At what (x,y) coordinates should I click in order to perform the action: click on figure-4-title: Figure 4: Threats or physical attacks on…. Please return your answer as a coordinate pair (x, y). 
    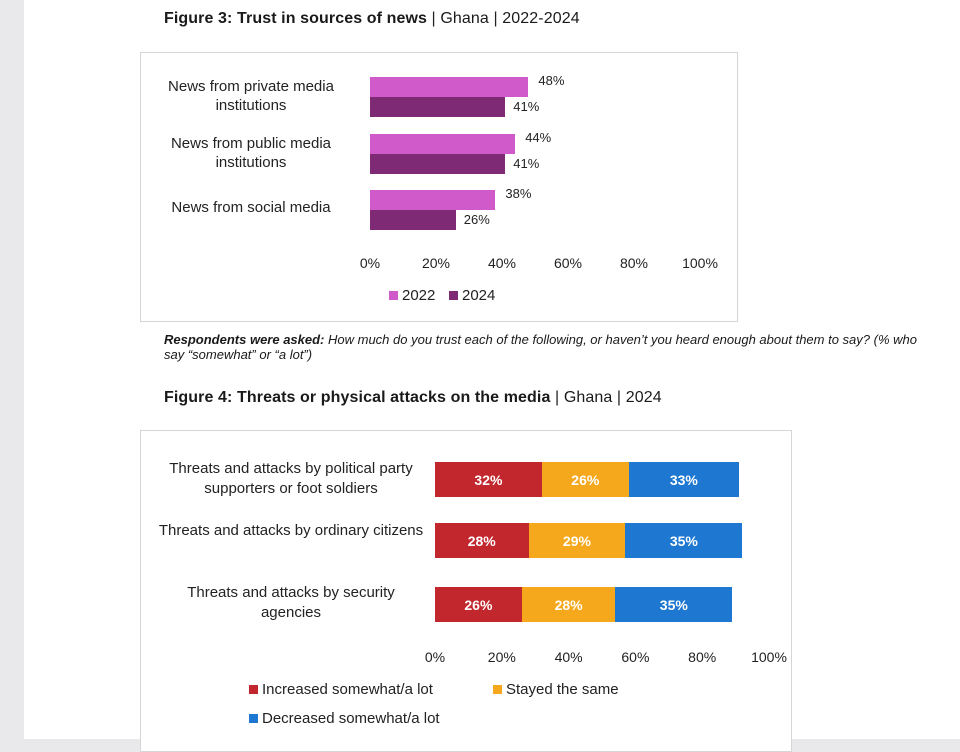
    Looking at the image, I should click on (413, 398).